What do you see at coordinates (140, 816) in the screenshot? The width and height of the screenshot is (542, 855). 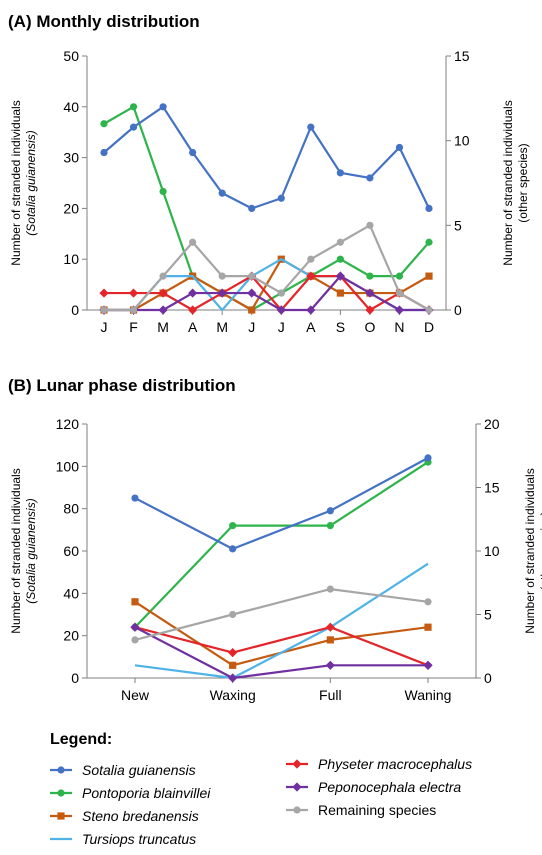 I see `legend-label: Steno bredanensis` at bounding box center [140, 816].